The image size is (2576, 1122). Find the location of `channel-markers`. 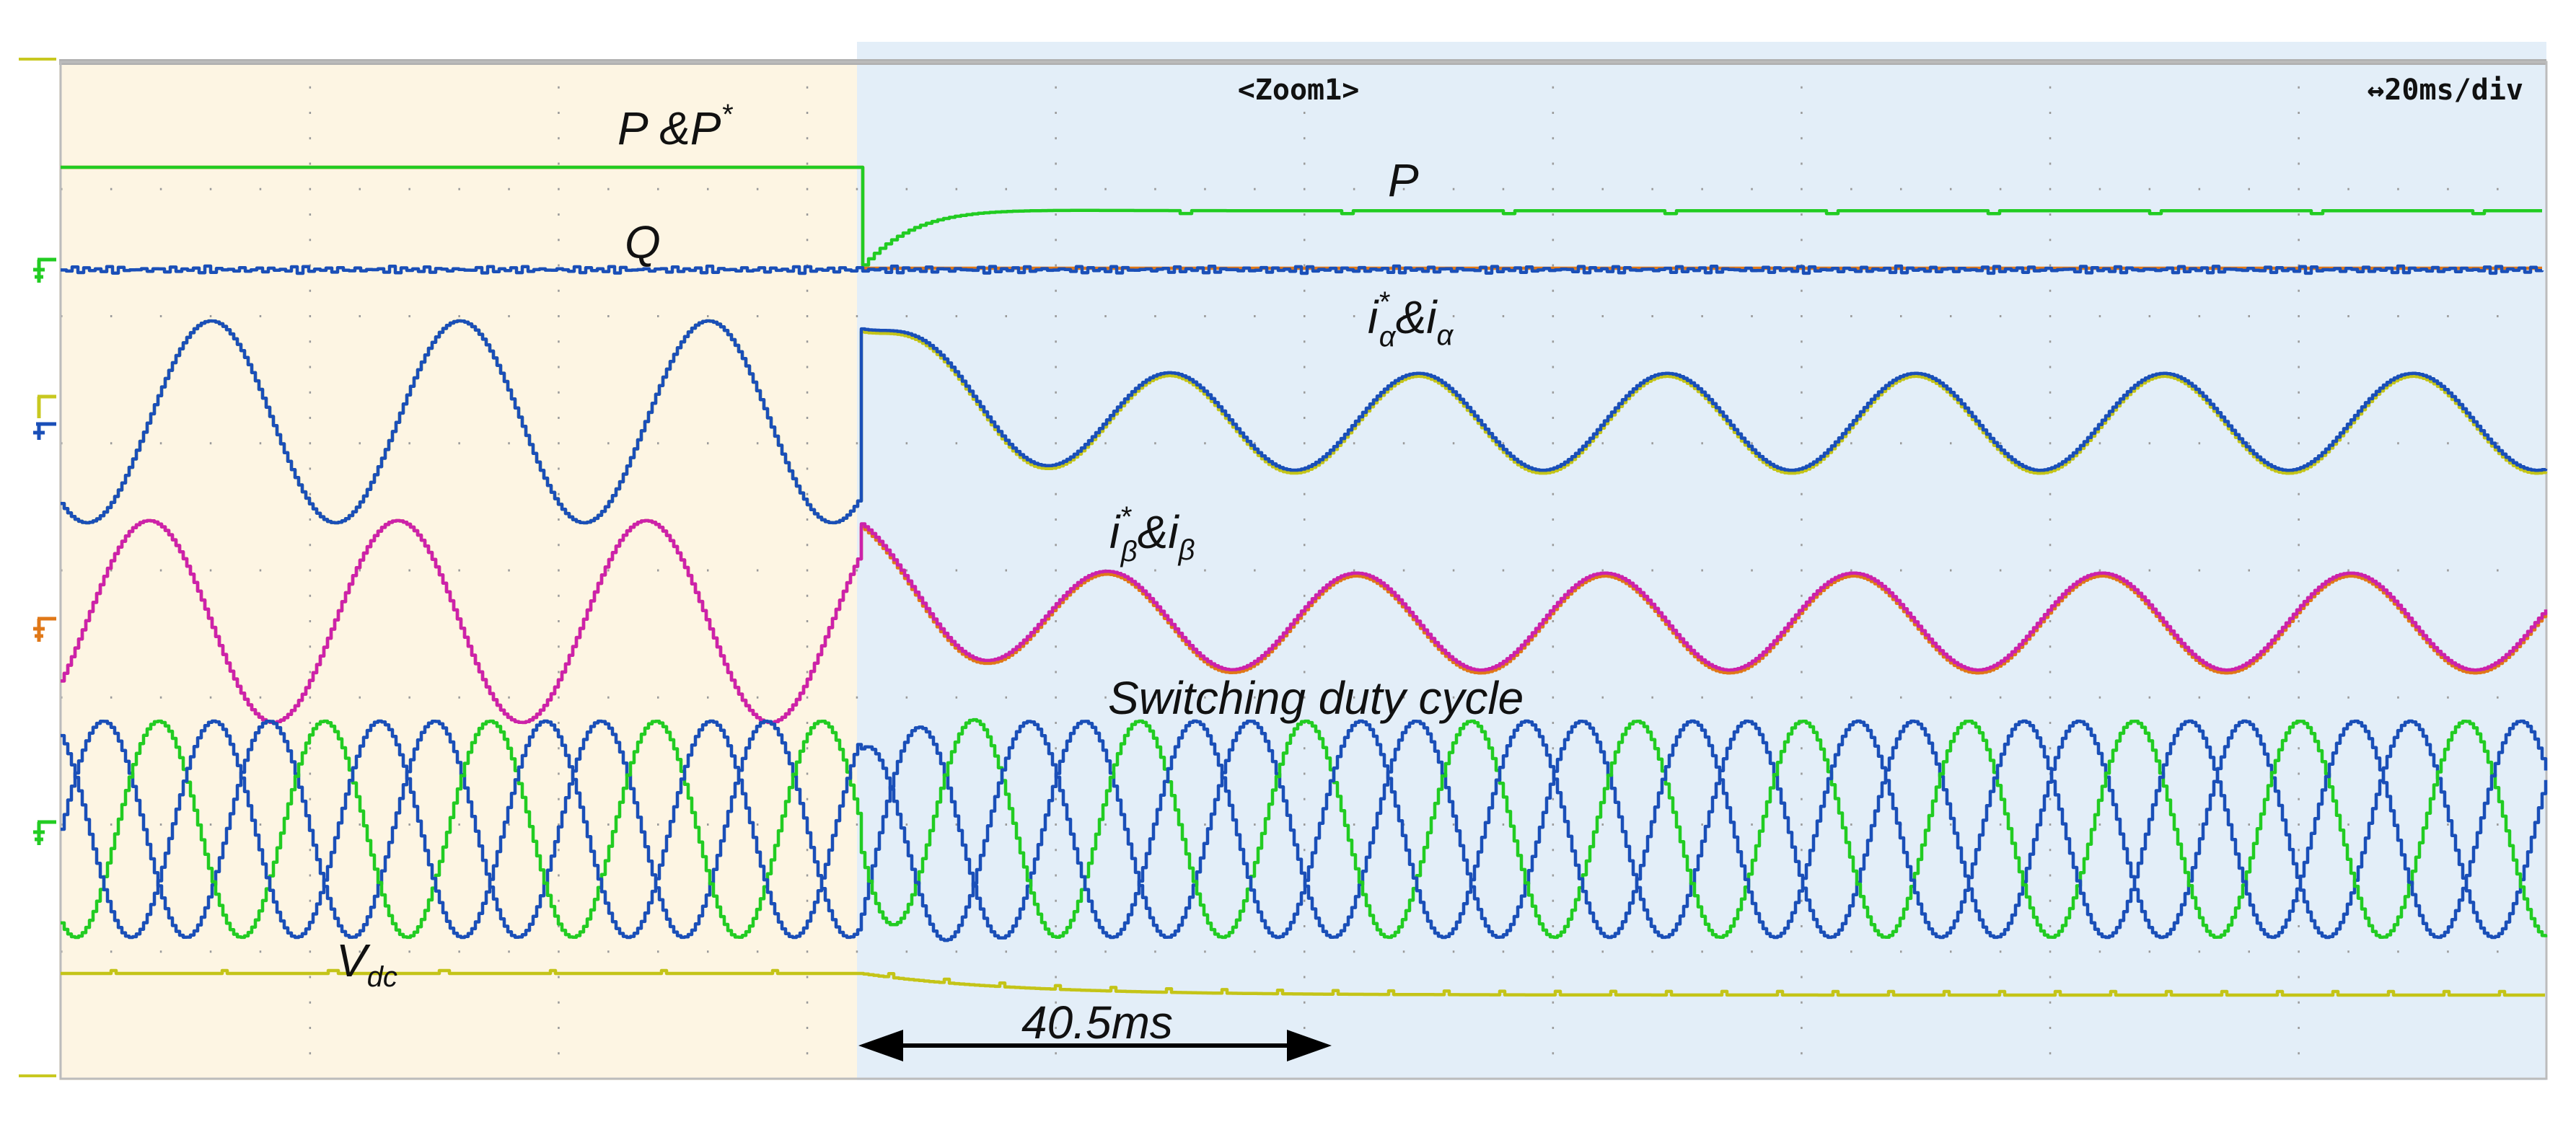

channel-markers is located at coordinates (37, 567).